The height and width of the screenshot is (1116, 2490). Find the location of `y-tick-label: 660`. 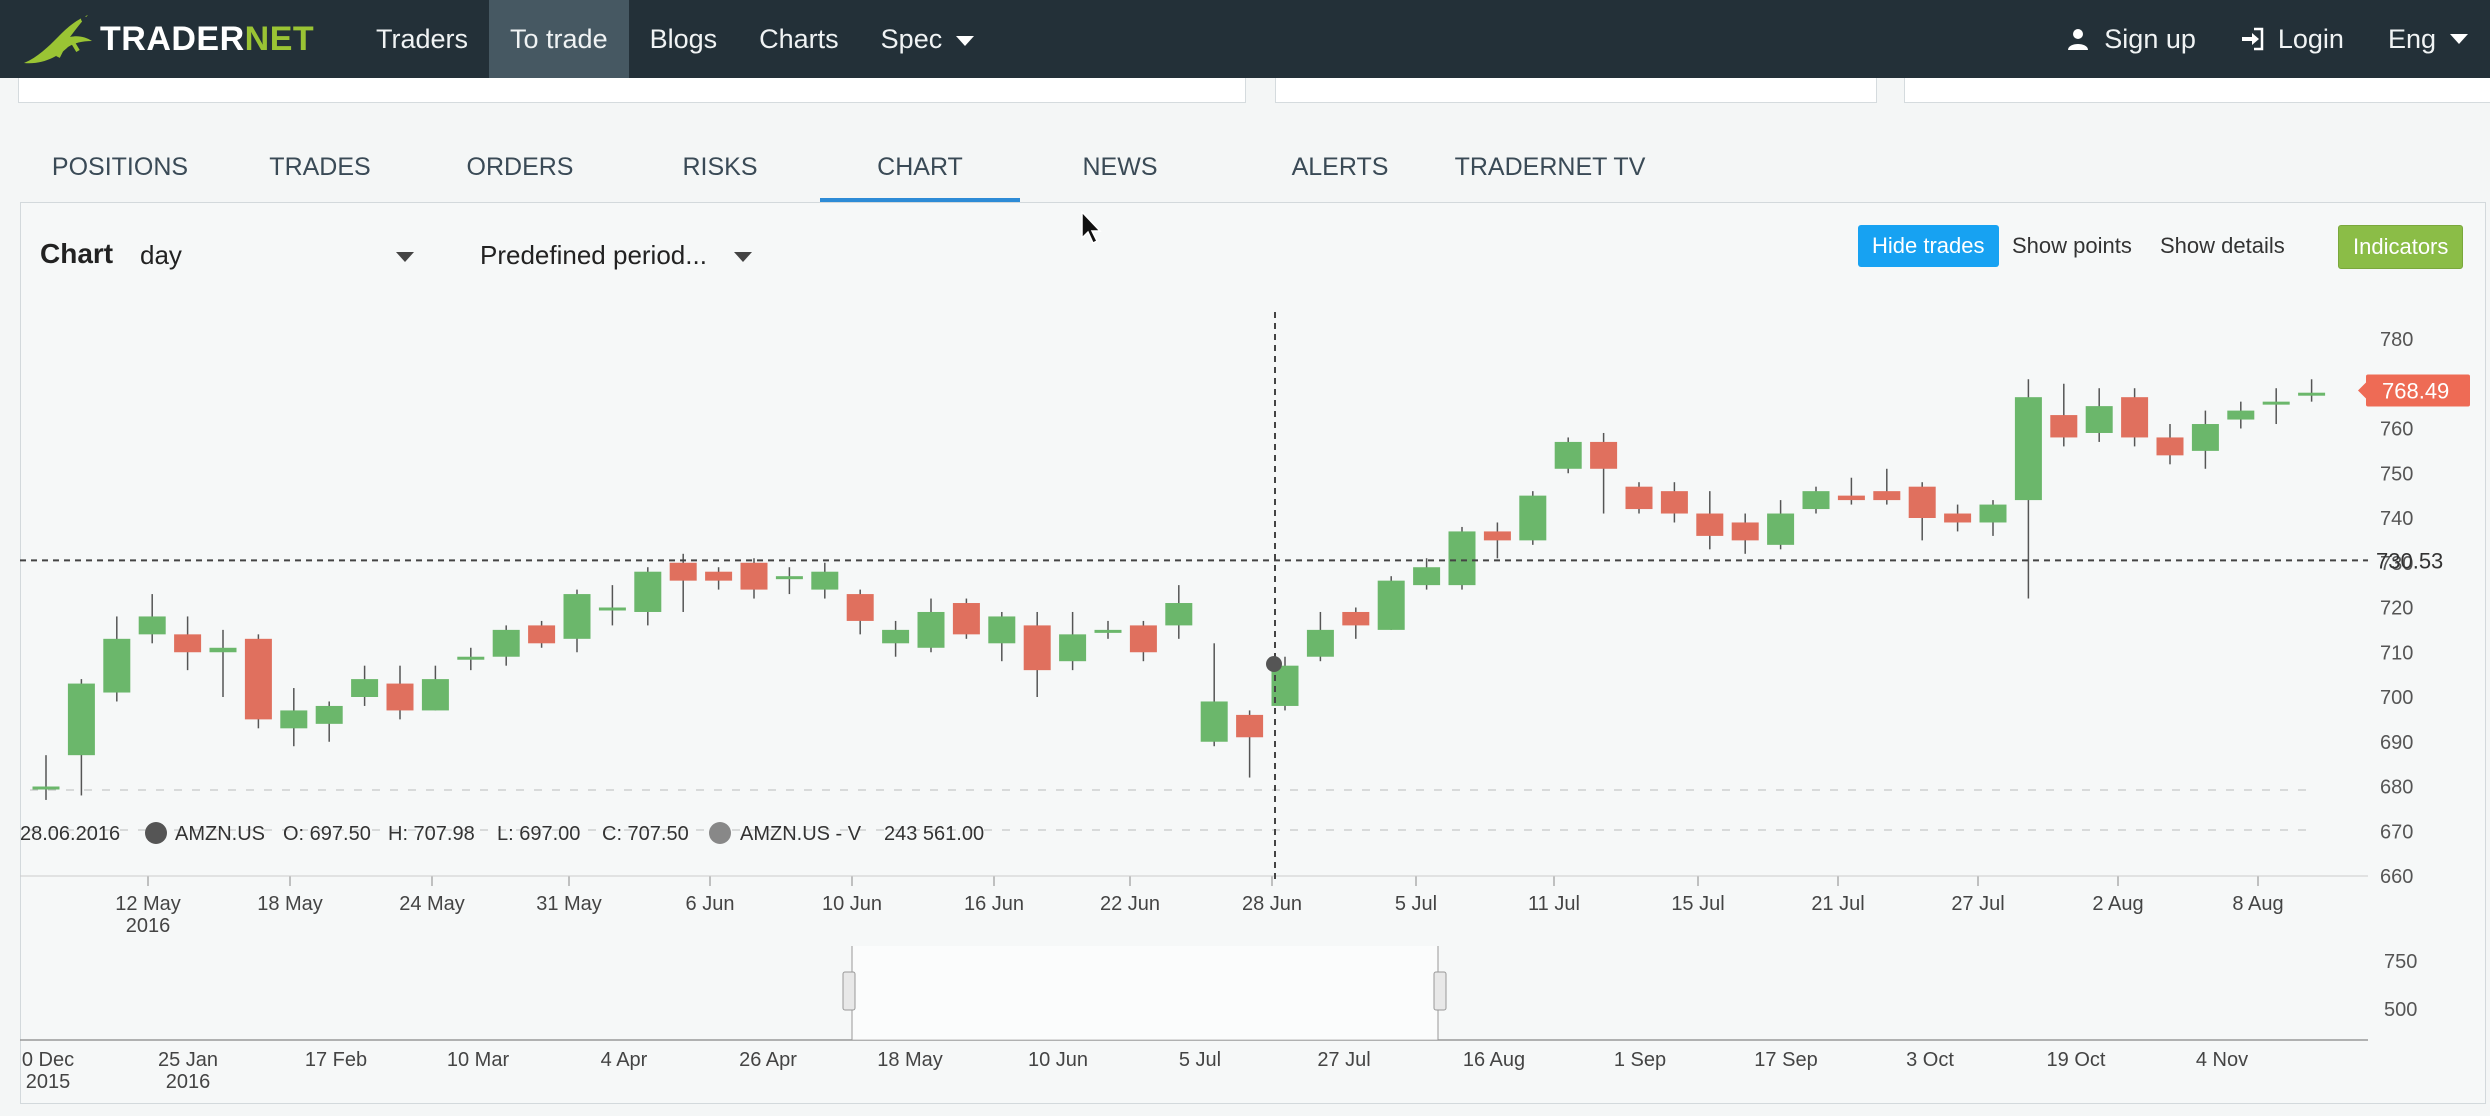

y-tick-label: 660 is located at coordinates (2396, 877).